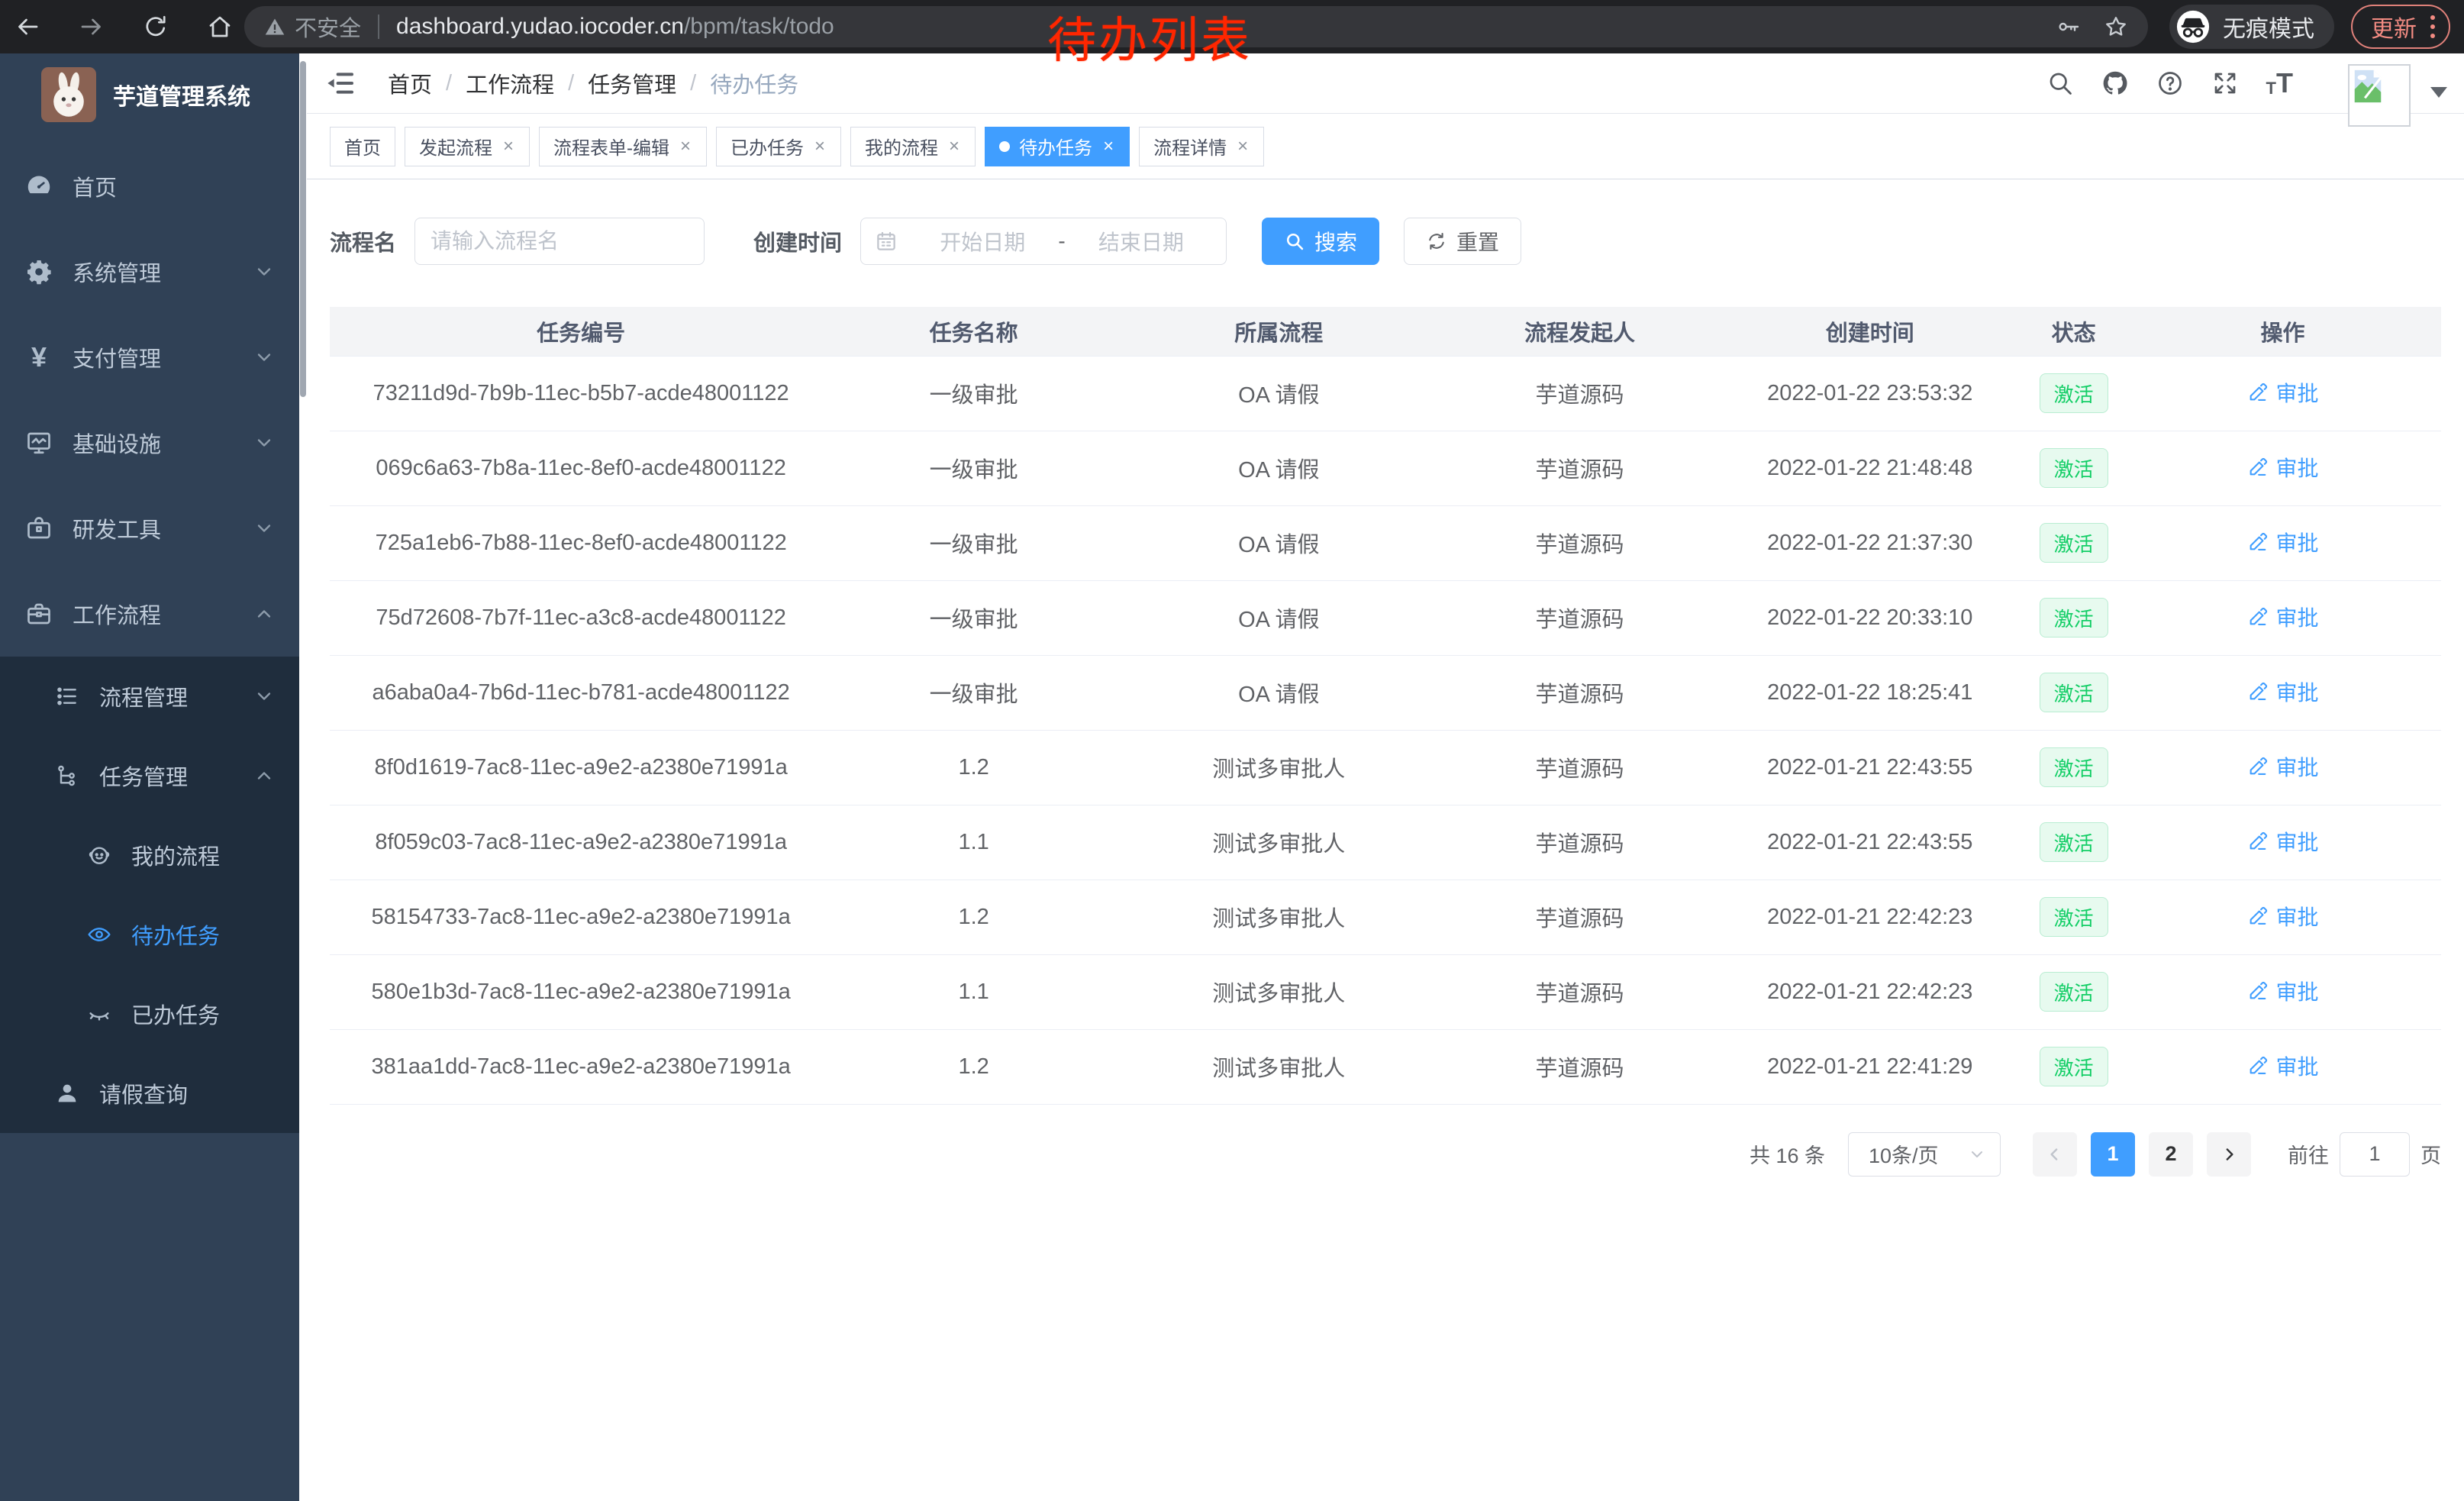 The height and width of the screenshot is (1501, 2464). I want to click on help-icon, so click(2170, 83).